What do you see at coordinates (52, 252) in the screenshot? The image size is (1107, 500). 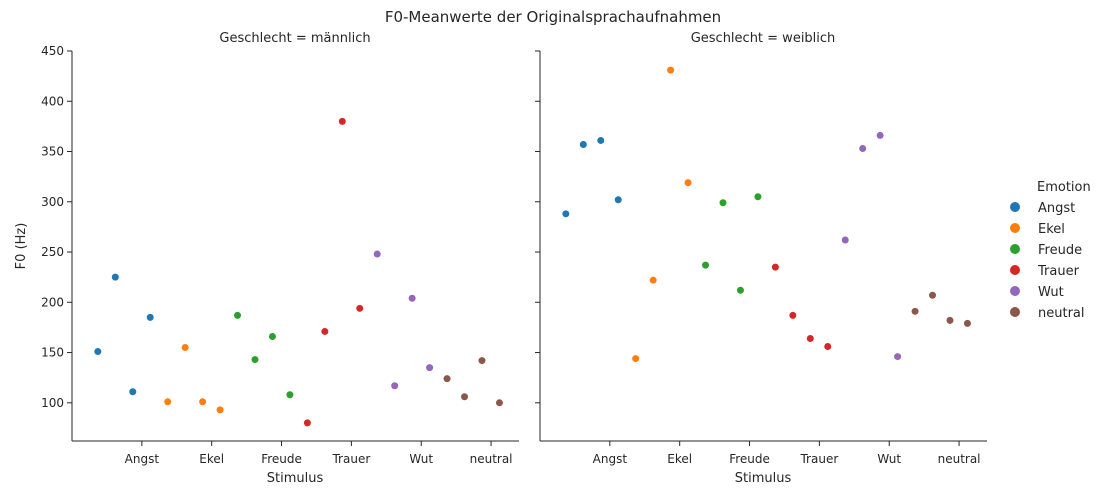 I see `y-tick-label: 250` at bounding box center [52, 252].